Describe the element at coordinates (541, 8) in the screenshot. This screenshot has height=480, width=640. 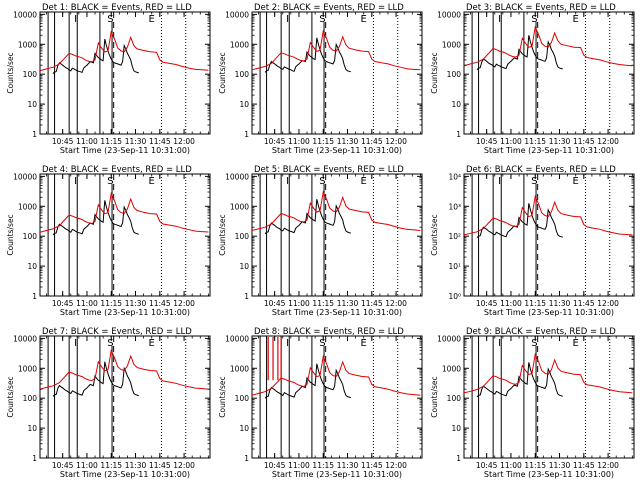
I see `panel-title: Det 3: BLACK = Events, RED = LLD` at that location.